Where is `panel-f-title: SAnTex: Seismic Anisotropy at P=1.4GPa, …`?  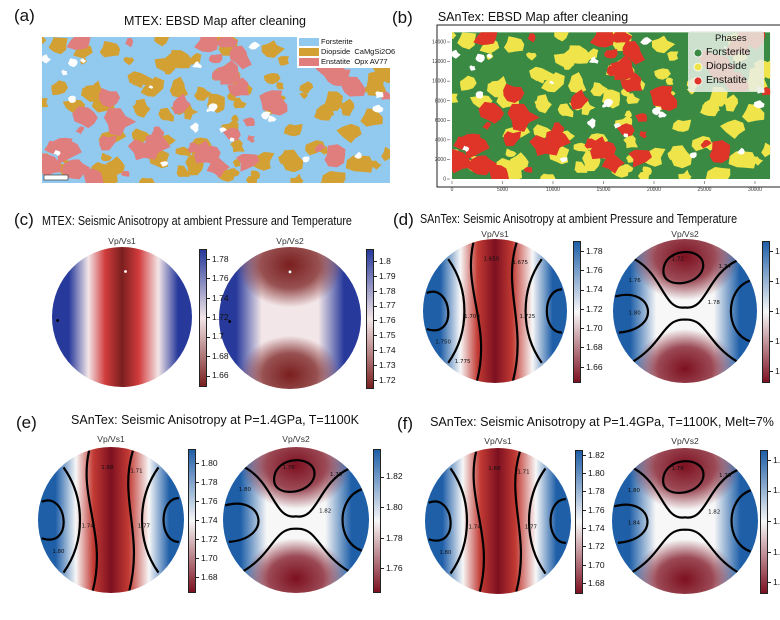 panel-f-title: SAnTex: Seismic Anisotropy at P=1.4GPa, … is located at coordinates (602, 422).